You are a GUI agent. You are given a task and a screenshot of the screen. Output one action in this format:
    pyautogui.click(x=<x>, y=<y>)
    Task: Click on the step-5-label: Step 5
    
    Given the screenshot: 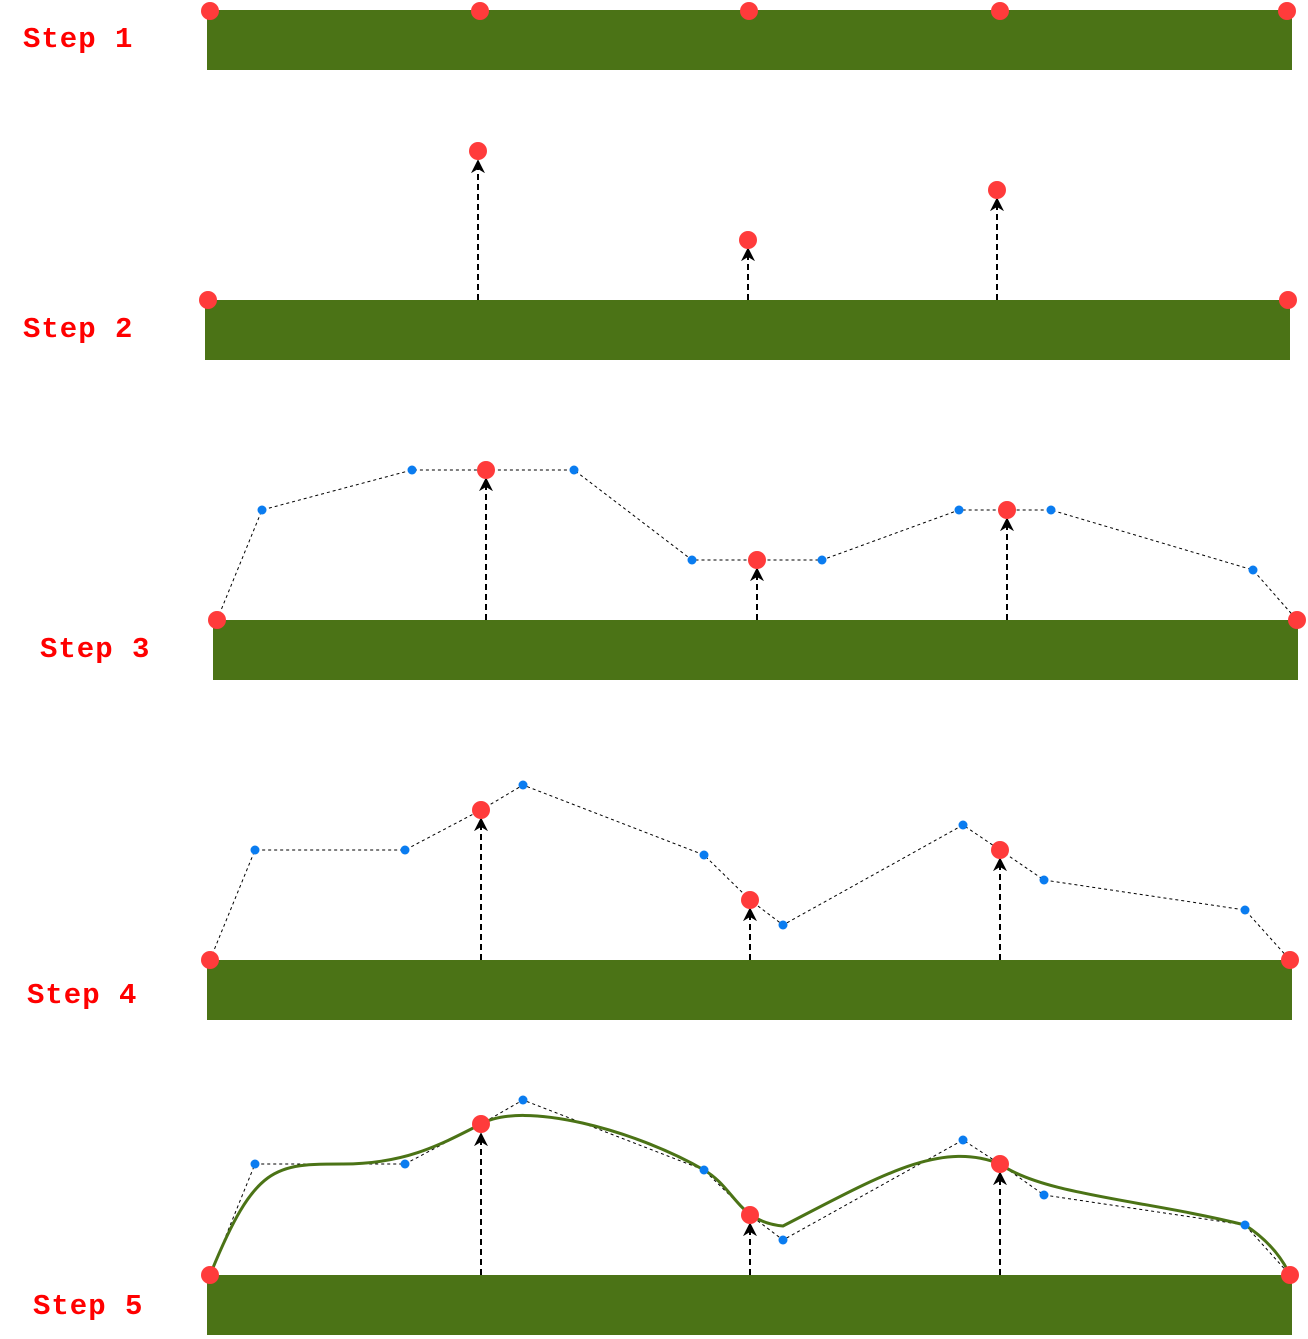 What is the action you would take?
    pyautogui.click(x=88, y=1306)
    